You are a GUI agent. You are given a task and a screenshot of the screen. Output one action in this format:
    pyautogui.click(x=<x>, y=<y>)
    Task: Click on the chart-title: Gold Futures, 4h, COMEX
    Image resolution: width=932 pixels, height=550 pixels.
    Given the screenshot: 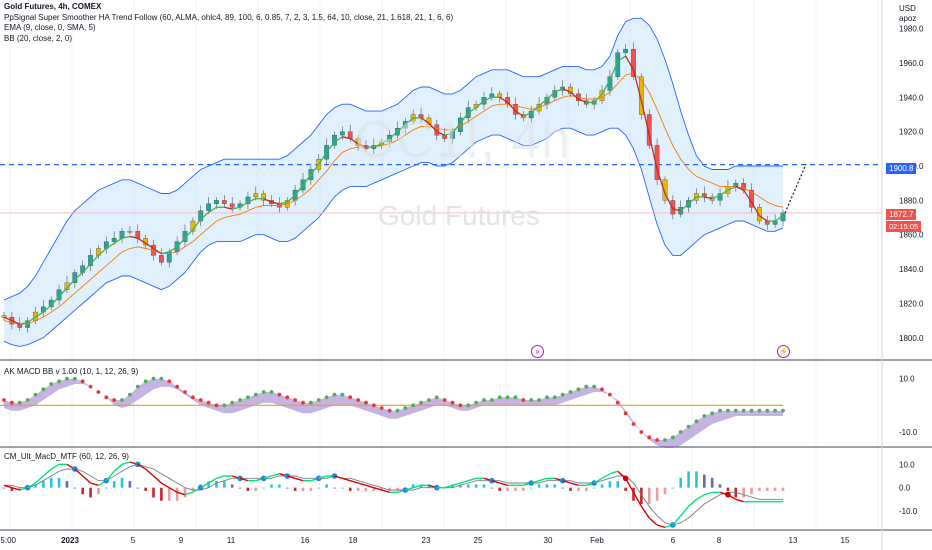 What is the action you would take?
    pyautogui.click(x=53, y=6)
    